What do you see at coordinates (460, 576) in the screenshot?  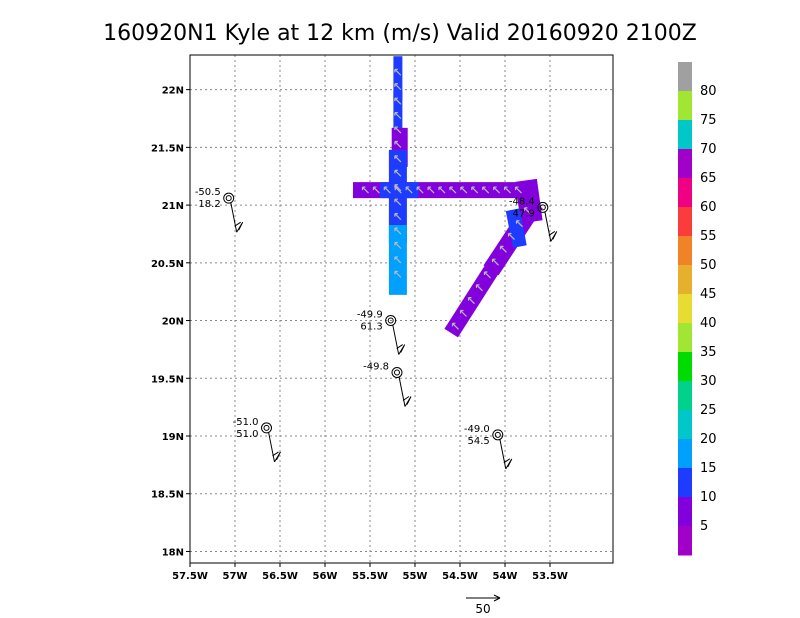 I see `x-tick-label: 54.5W` at bounding box center [460, 576].